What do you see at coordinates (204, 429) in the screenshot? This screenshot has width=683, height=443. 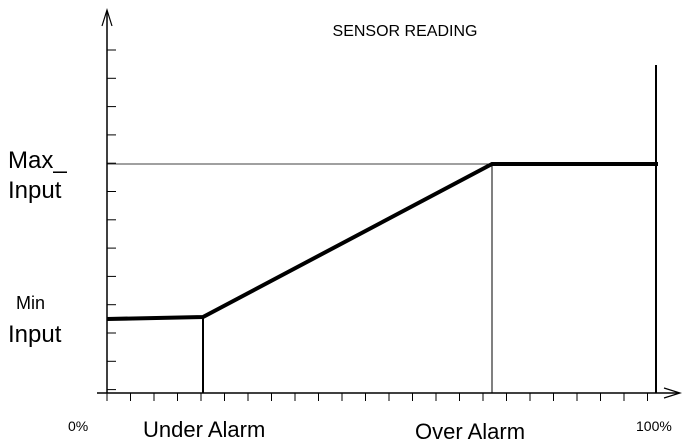 I see `under-alarm-label: Under Alarm` at bounding box center [204, 429].